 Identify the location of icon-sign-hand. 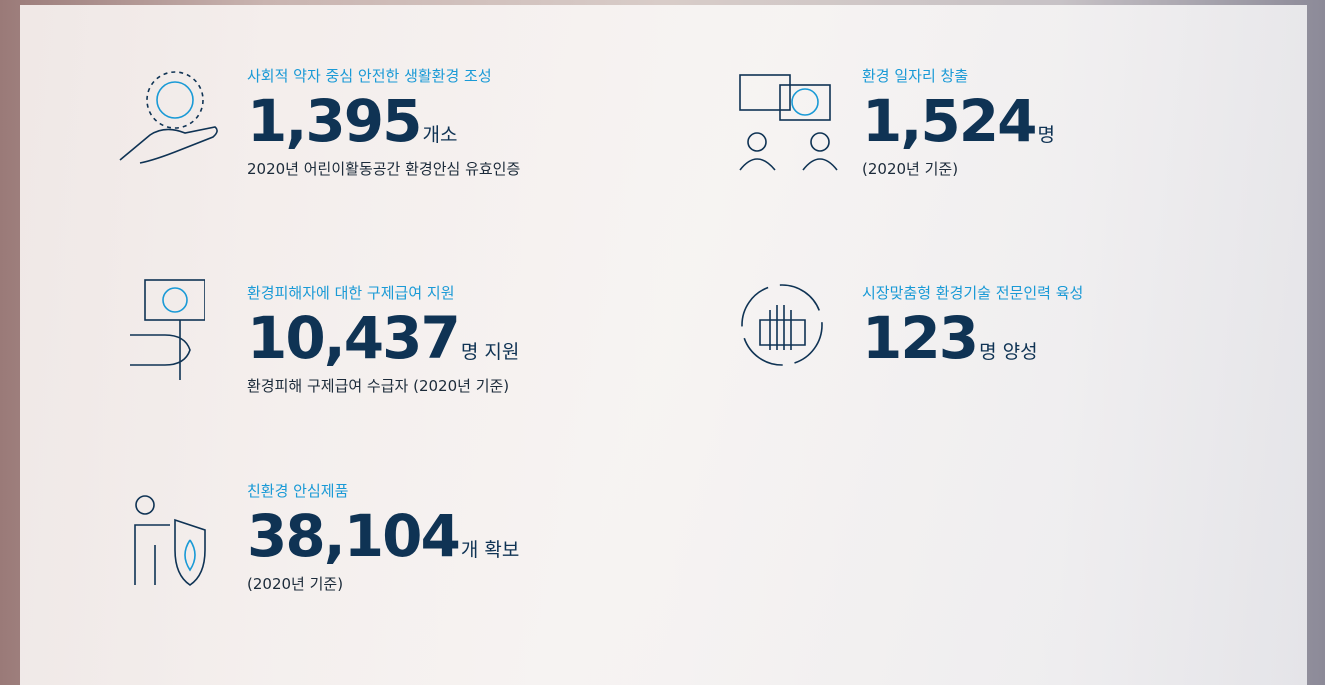
(167, 329).